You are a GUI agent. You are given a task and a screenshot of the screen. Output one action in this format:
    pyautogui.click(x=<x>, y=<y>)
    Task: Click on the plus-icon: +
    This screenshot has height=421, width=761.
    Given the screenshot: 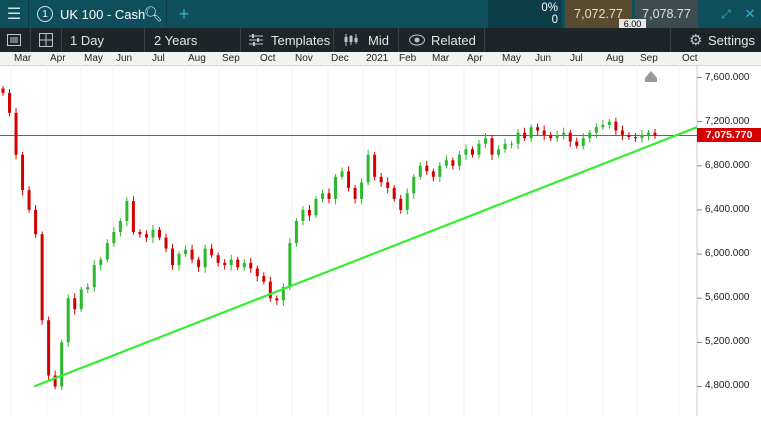 What is the action you would take?
    pyautogui.click(x=184, y=13)
    